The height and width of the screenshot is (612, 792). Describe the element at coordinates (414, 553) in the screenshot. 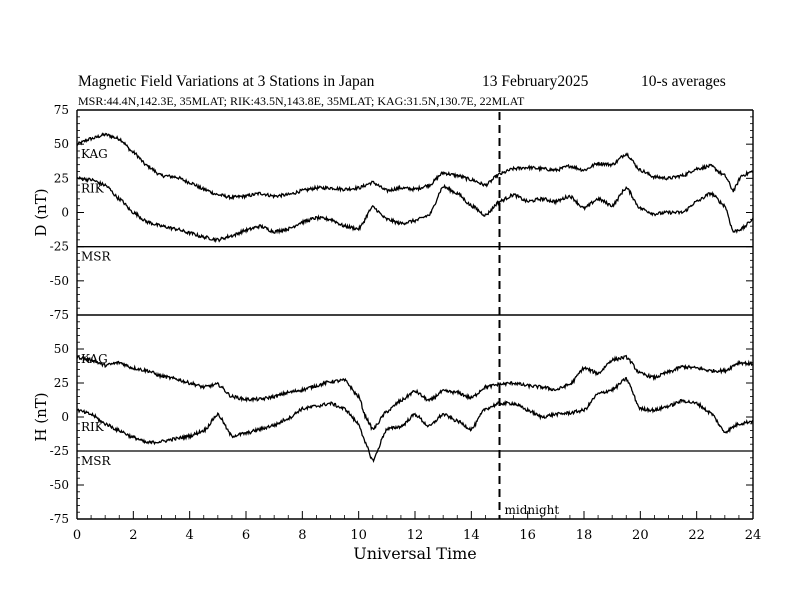

I see `x-axis-label: Universal Time` at that location.